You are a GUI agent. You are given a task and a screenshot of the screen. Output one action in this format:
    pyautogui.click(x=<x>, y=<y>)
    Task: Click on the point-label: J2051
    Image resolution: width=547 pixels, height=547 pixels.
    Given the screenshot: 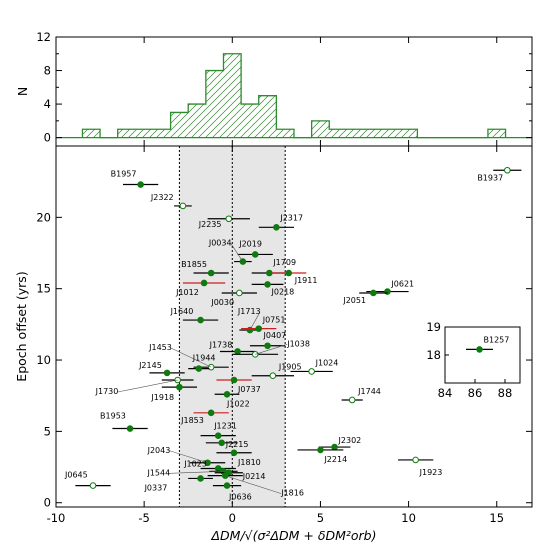 What is the action you would take?
    pyautogui.click(x=354, y=300)
    